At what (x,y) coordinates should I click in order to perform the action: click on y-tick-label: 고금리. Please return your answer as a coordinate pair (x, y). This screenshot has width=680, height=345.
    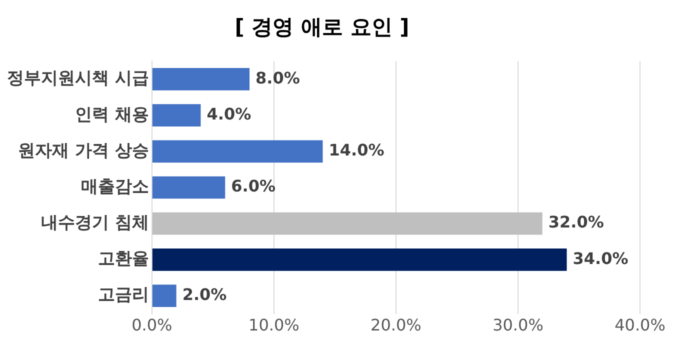
    Looking at the image, I should click on (123, 295).